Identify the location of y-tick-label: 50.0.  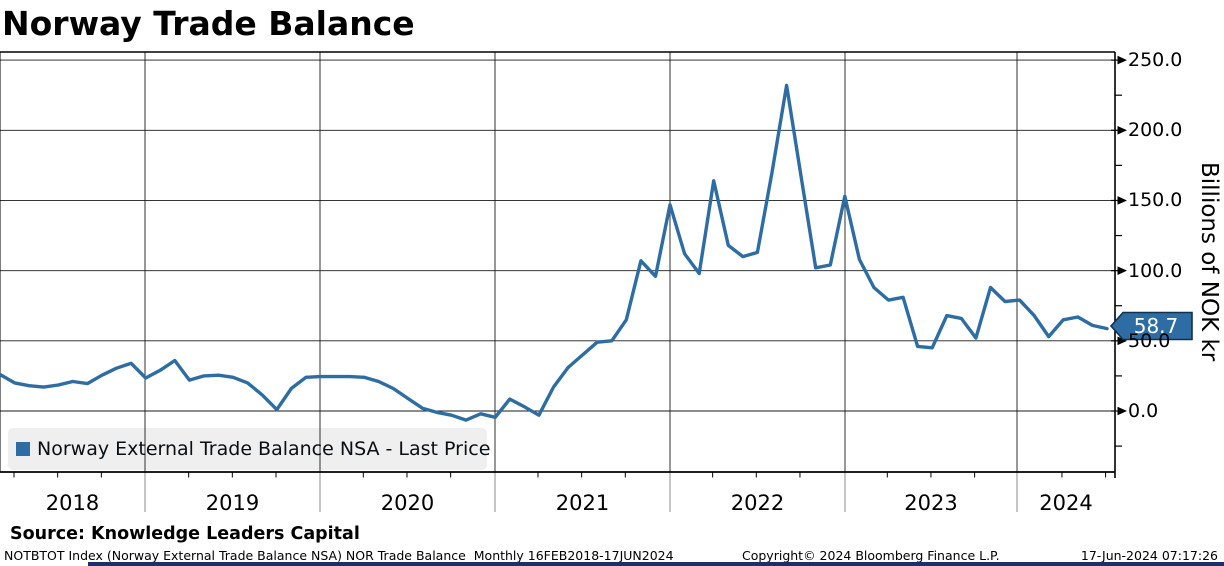
(1149, 340).